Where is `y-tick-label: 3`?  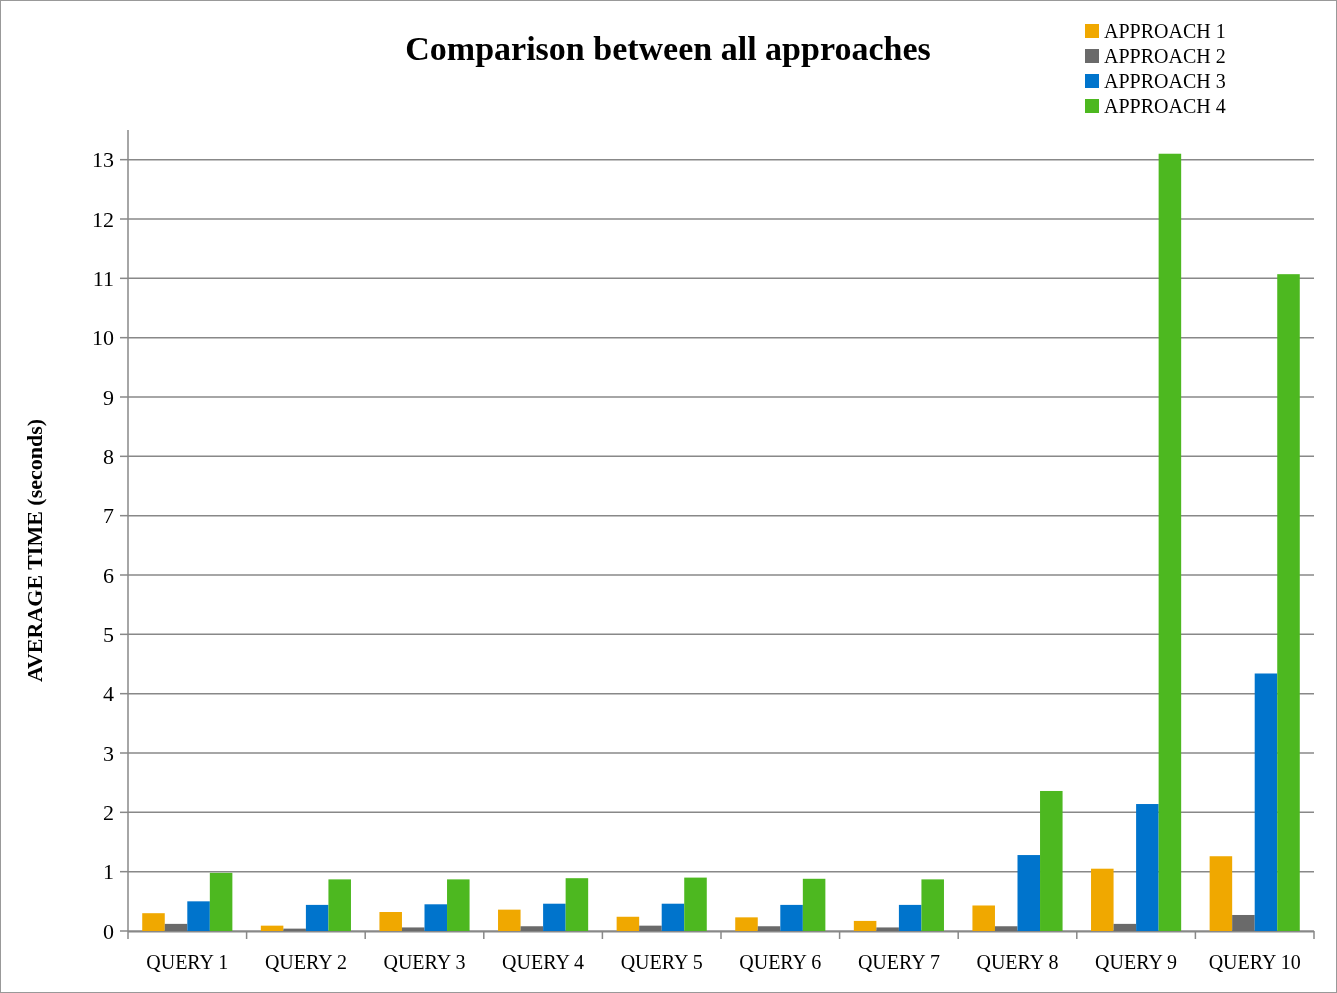
y-tick-label: 3 is located at coordinates (108, 753).